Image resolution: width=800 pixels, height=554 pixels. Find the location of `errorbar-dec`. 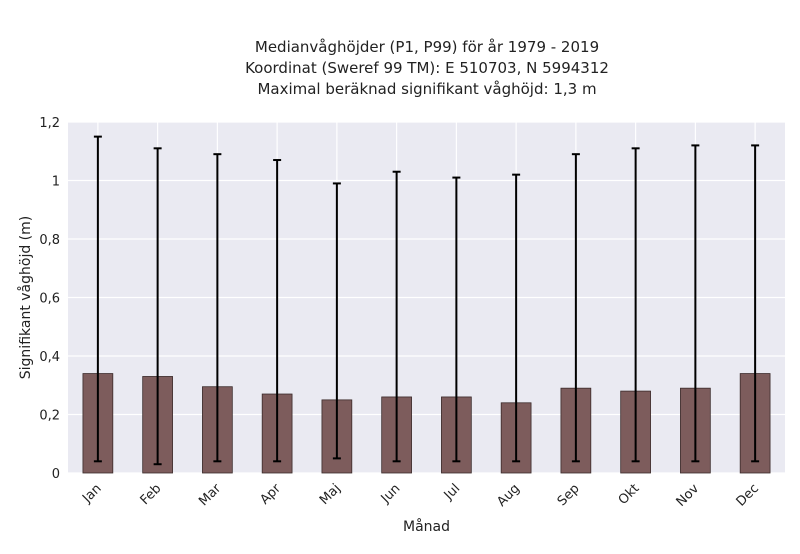

errorbar-dec is located at coordinates (755, 303).